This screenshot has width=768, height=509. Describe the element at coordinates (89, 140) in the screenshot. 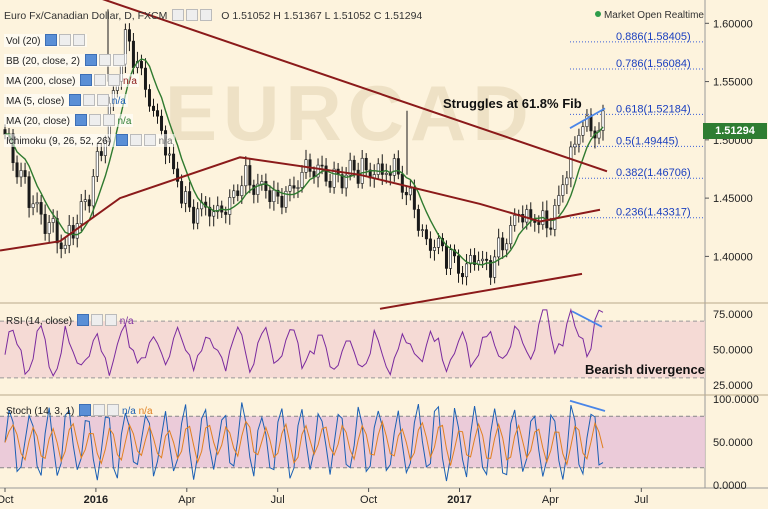

I see `indicator-ichimoku: Ichimoku (9, 26, 52, 26) n/a` at that location.